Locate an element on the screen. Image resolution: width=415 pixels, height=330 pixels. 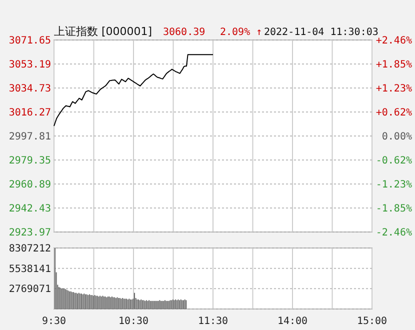
y2-tick-label: -0.62% is located at coordinates (394, 161).